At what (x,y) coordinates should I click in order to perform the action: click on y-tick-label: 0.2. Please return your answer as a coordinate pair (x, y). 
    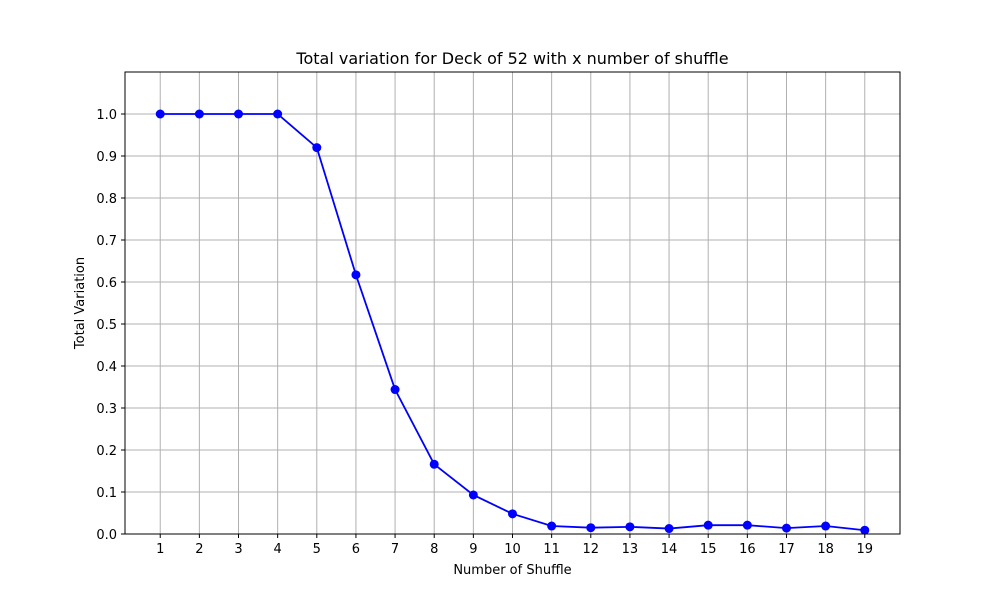
    Looking at the image, I should click on (106, 451).